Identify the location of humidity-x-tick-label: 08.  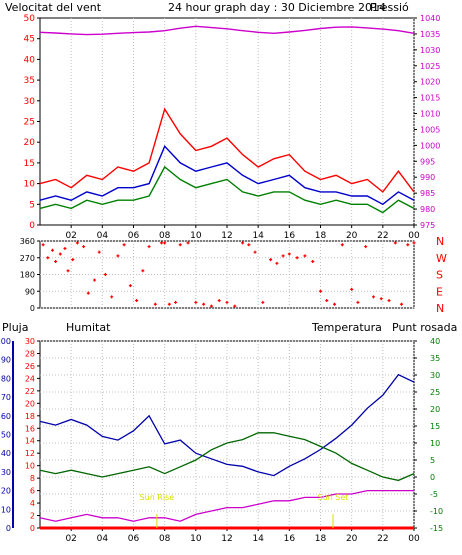
(165, 539).